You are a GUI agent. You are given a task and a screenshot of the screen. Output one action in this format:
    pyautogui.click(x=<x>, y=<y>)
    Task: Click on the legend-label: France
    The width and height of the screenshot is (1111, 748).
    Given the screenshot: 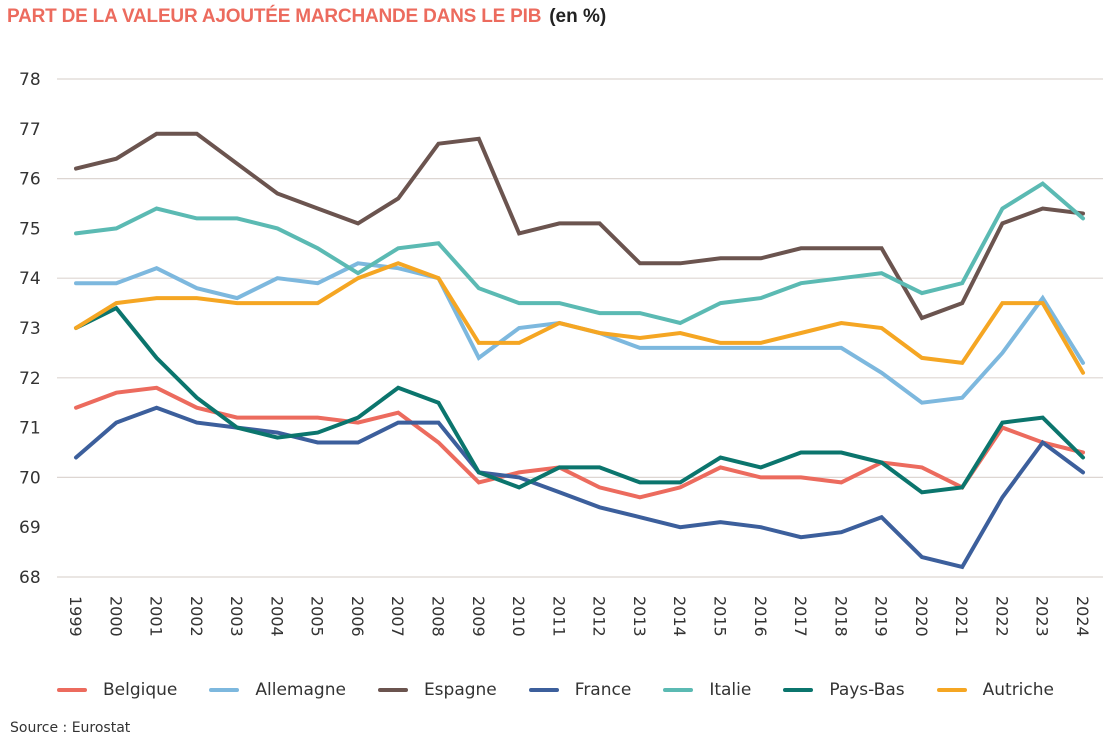 What is the action you would take?
    pyautogui.click(x=603, y=690)
    